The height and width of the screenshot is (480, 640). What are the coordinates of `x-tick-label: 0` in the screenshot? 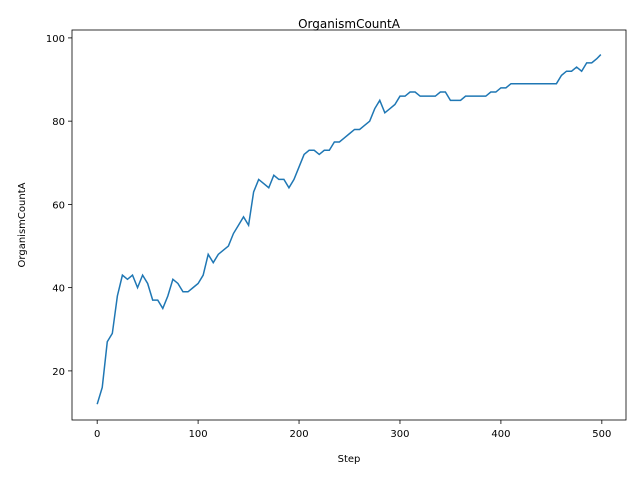 It's located at (97, 434).